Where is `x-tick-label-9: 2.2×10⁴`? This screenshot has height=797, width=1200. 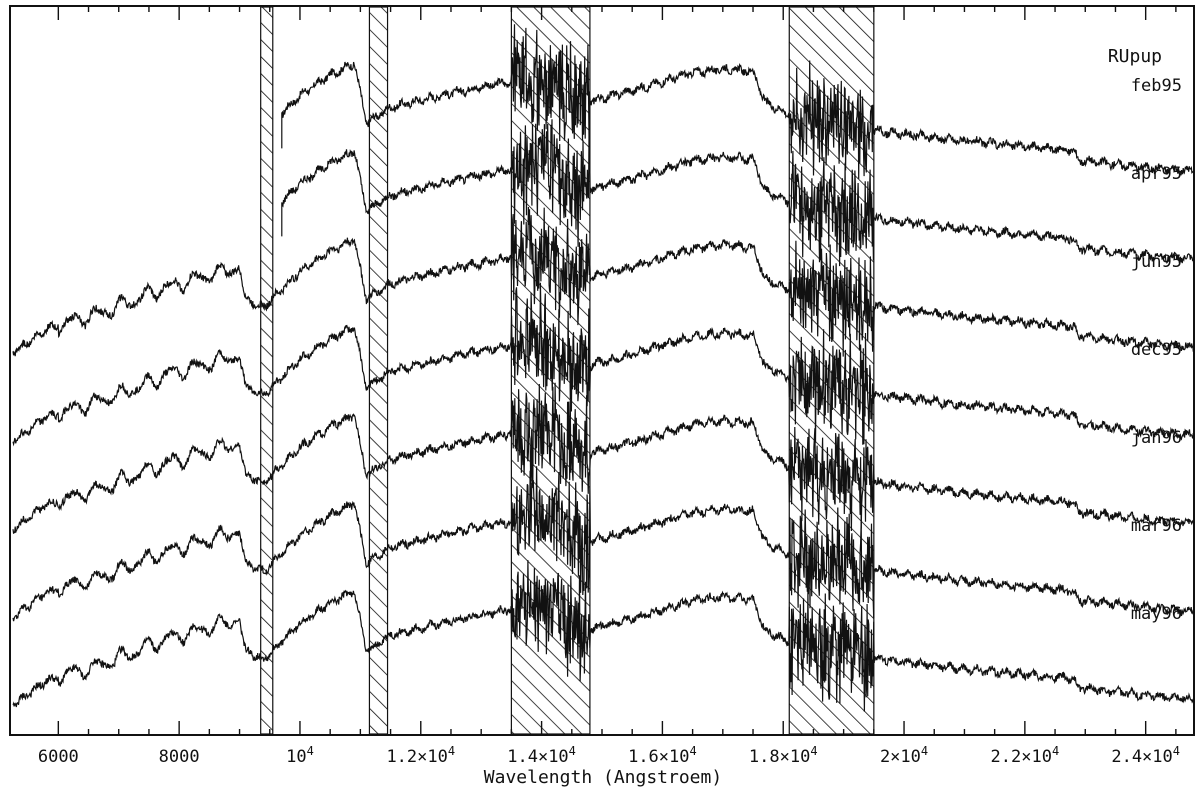
x-tick-label-9: 2.2×10⁴ is located at coordinates (1025, 755).